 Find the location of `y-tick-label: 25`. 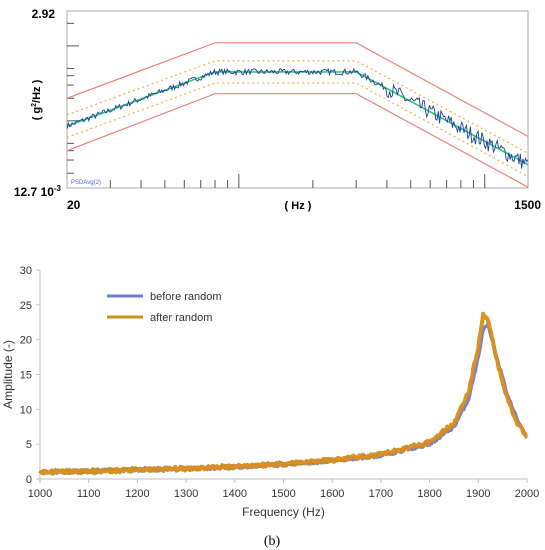

y-tick-label: 25 is located at coordinates (26, 306).